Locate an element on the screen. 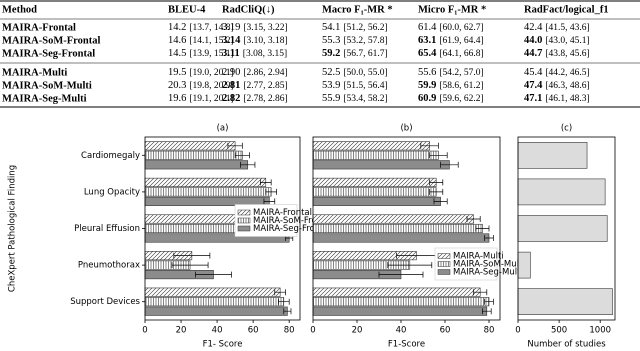 Image resolution: width=640 pixels, height=351 pixels. table-cell: 14.6 [14.1, 15.2] is located at coordinates (201, 40).